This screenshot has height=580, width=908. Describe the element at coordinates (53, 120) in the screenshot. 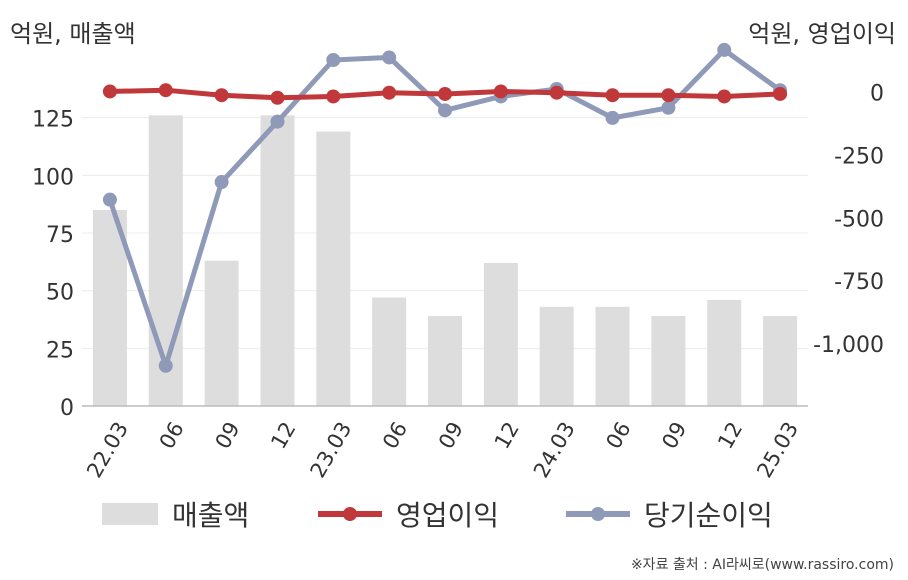

I see `left-tick-label: 125` at that location.